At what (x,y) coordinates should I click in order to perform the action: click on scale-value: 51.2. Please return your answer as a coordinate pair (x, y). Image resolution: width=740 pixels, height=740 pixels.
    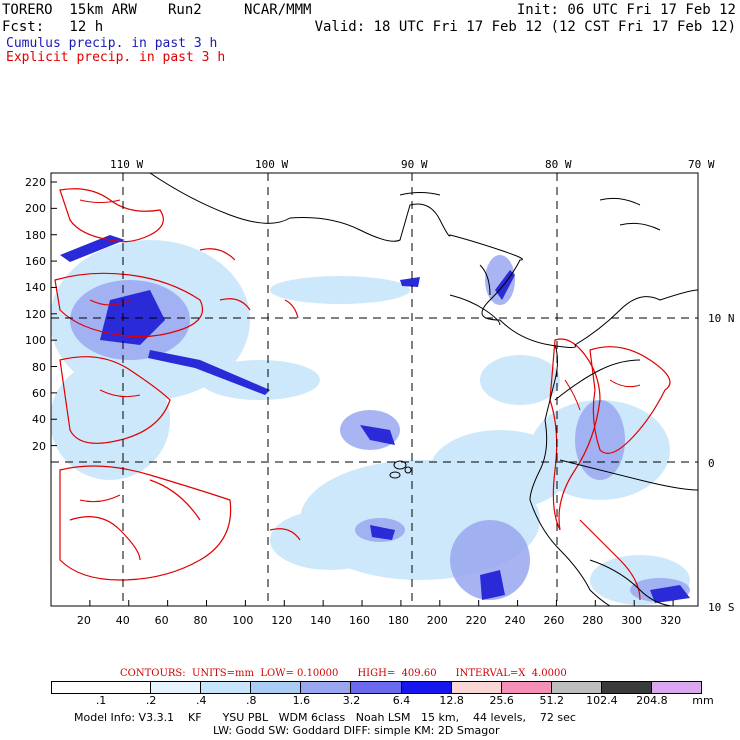
    Looking at the image, I should click on (552, 700).